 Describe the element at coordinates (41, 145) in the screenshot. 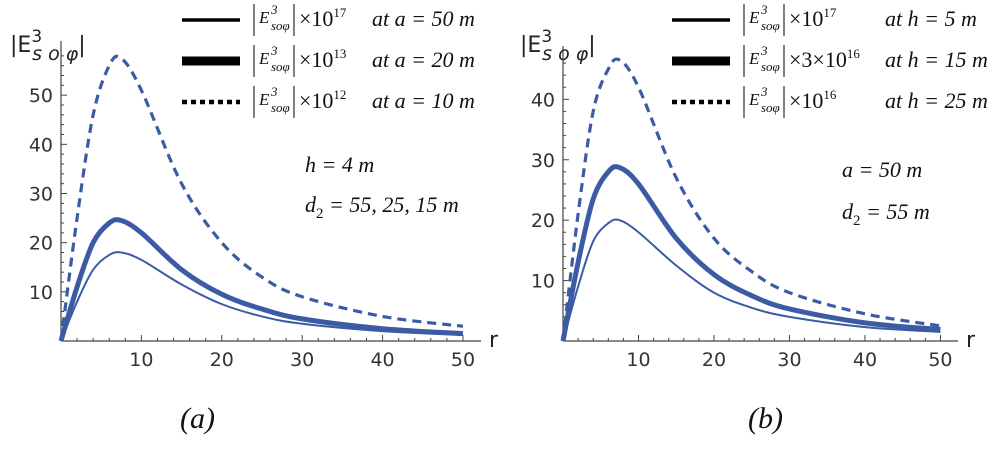

I see `panel-a-y-tick-label: 40` at that location.